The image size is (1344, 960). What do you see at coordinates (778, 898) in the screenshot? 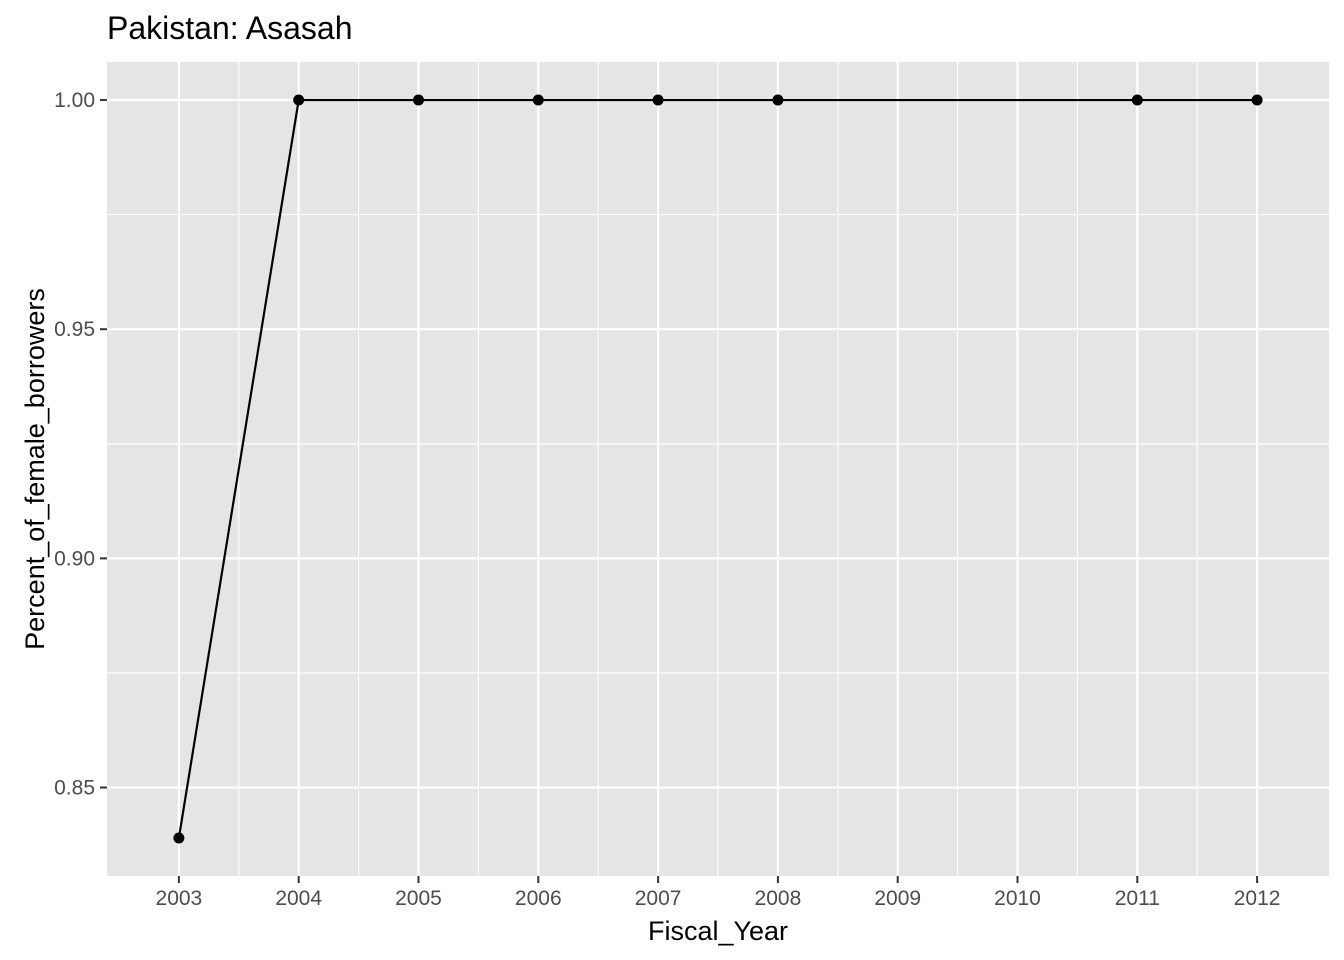
I see `x-tick-label: 2008` at bounding box center [778, 898].